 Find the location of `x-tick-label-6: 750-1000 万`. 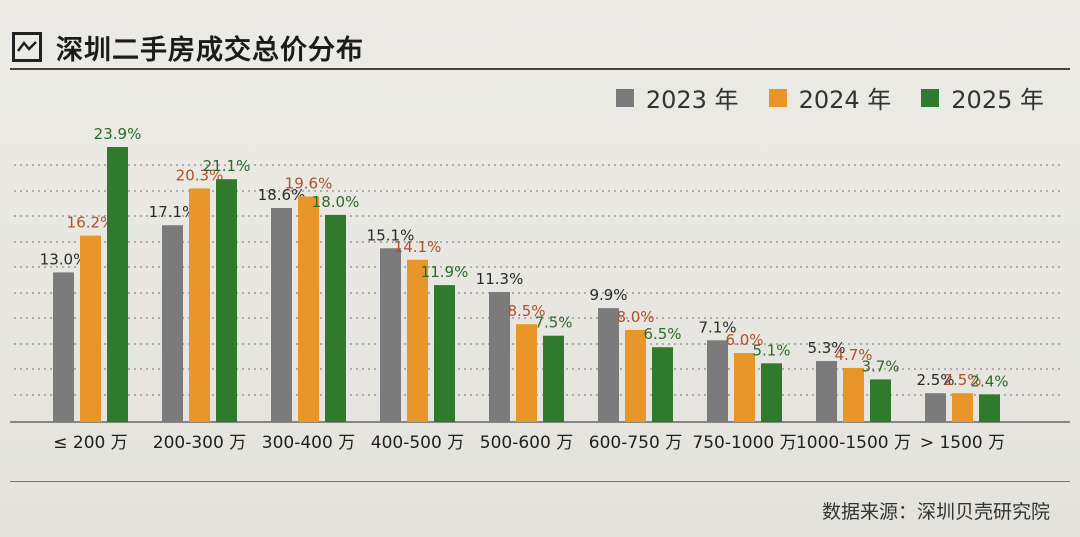

x-tick-label-6: 750-1000 万 is located at coordinates (744, 443).